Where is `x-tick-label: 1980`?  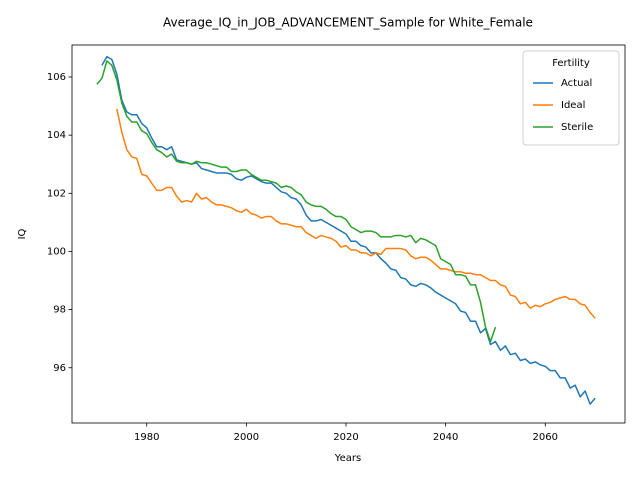
x-tick-label: 1980 is located at coordinates (146, 437).